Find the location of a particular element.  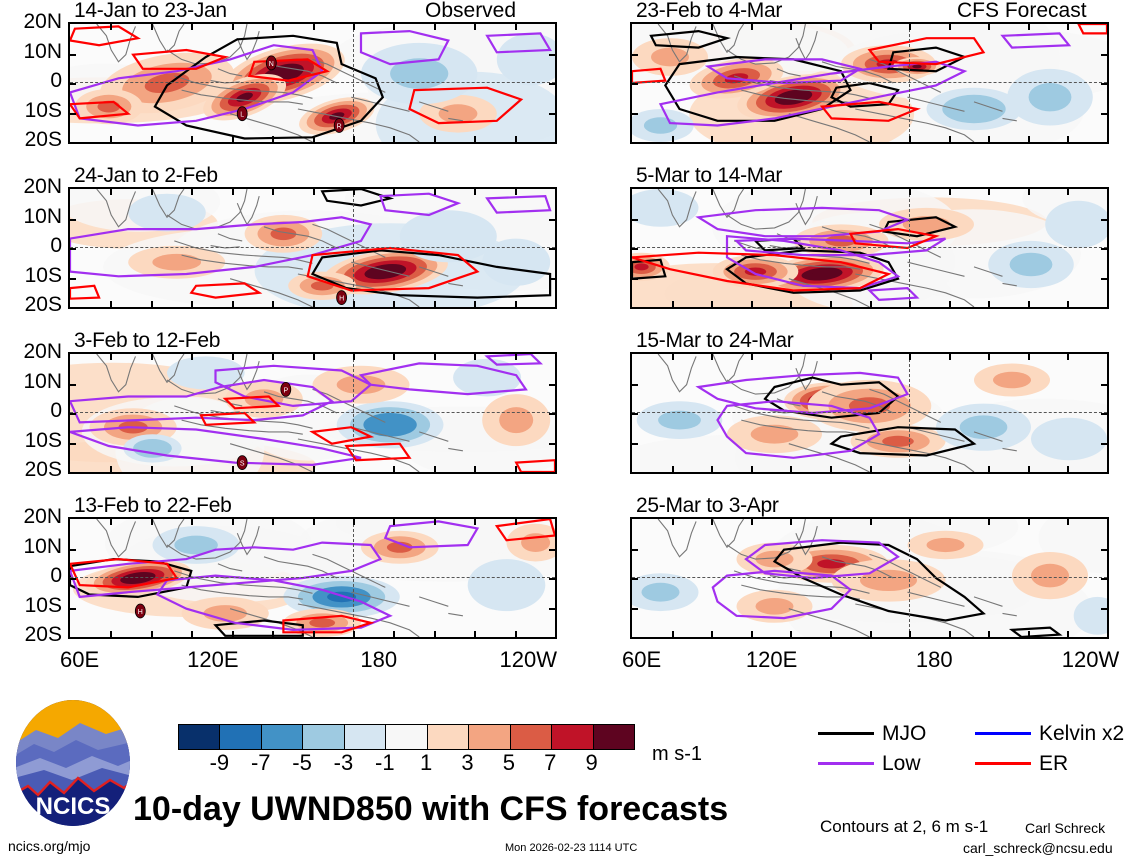

site-link: ncics.org/mjo is located at coordinates (49, 846).